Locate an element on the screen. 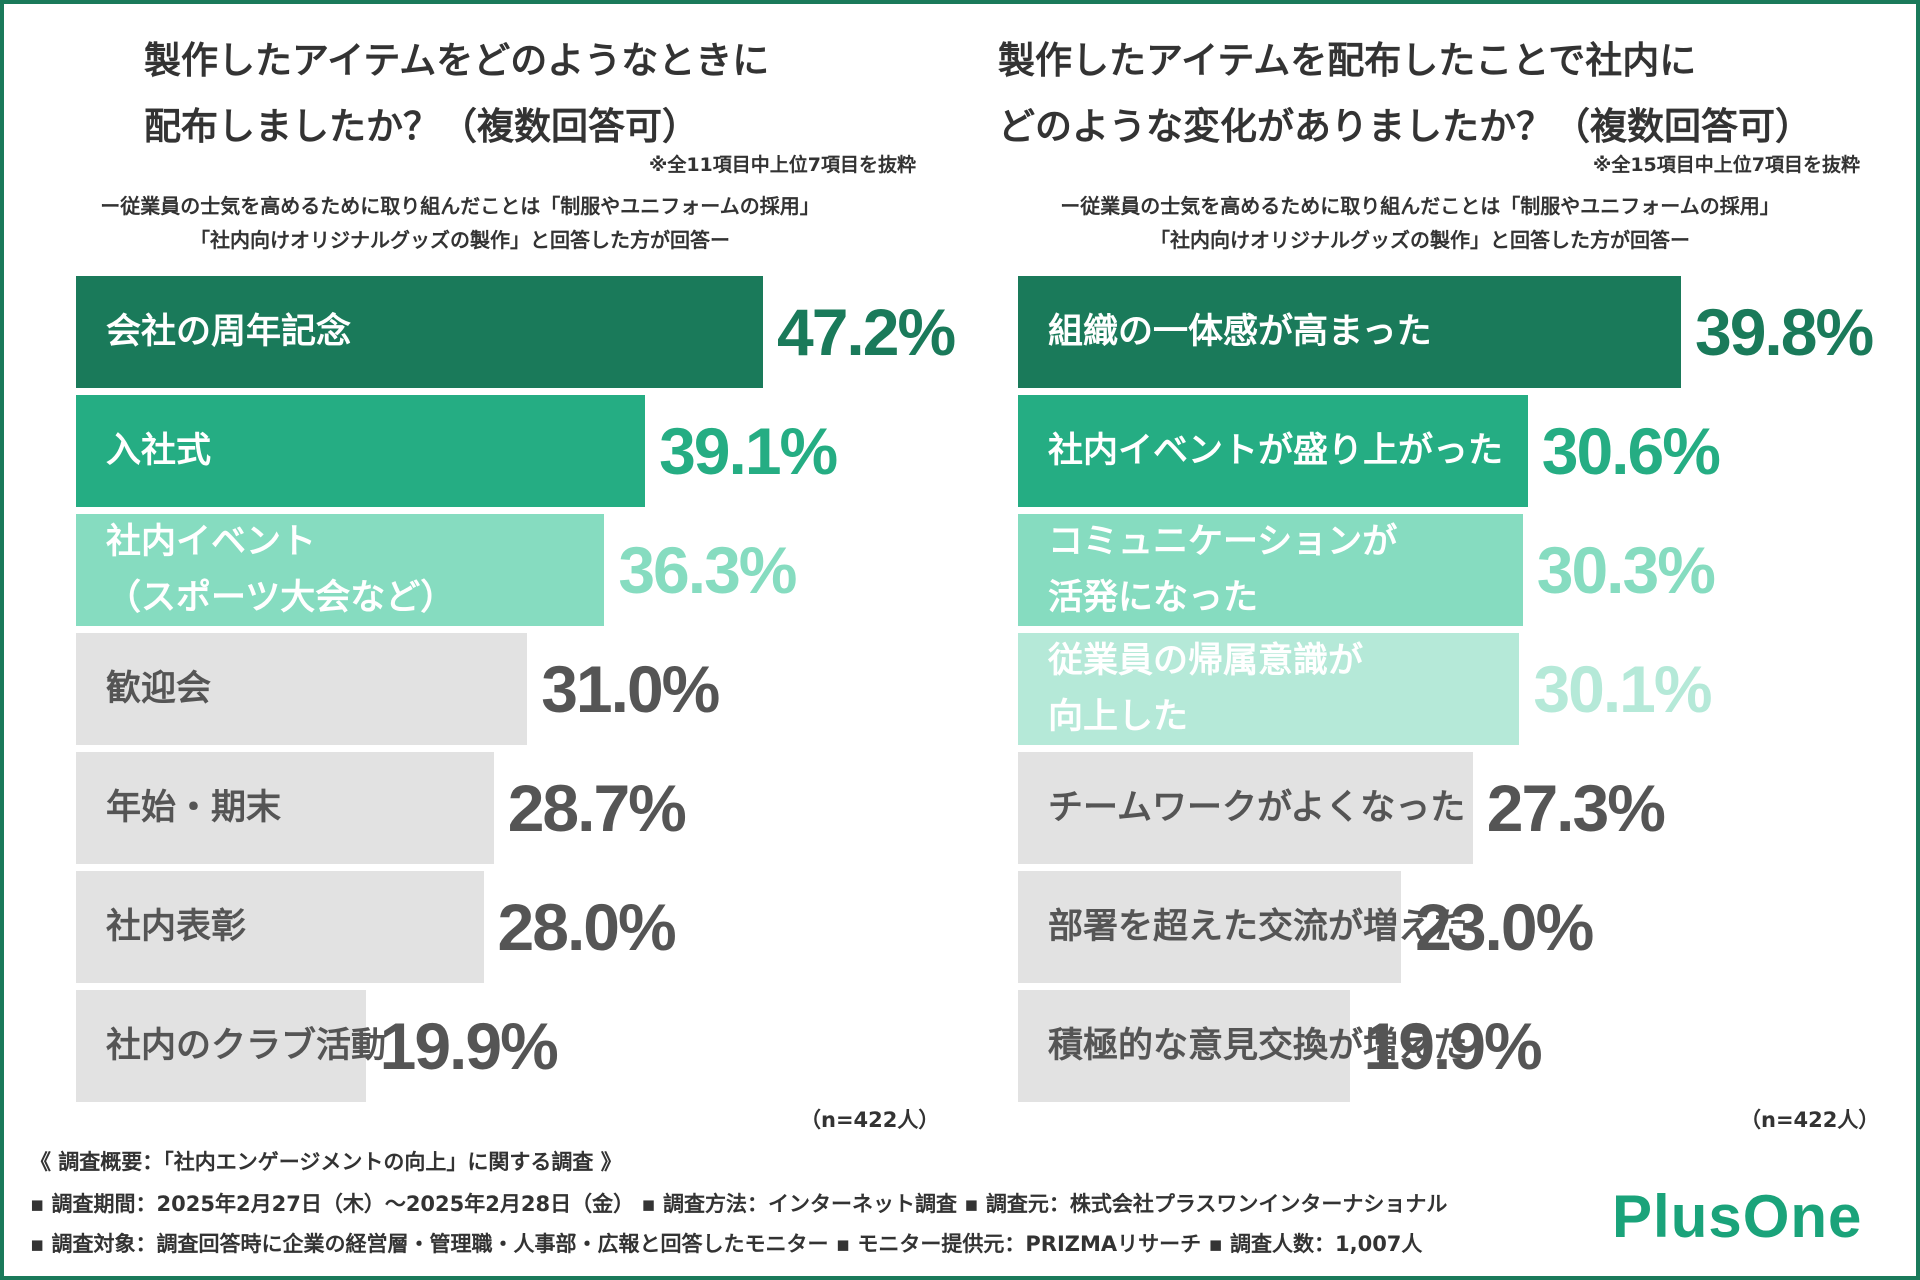  chart-right-n: （n=422人） is located at coordinates (1810, 1120).